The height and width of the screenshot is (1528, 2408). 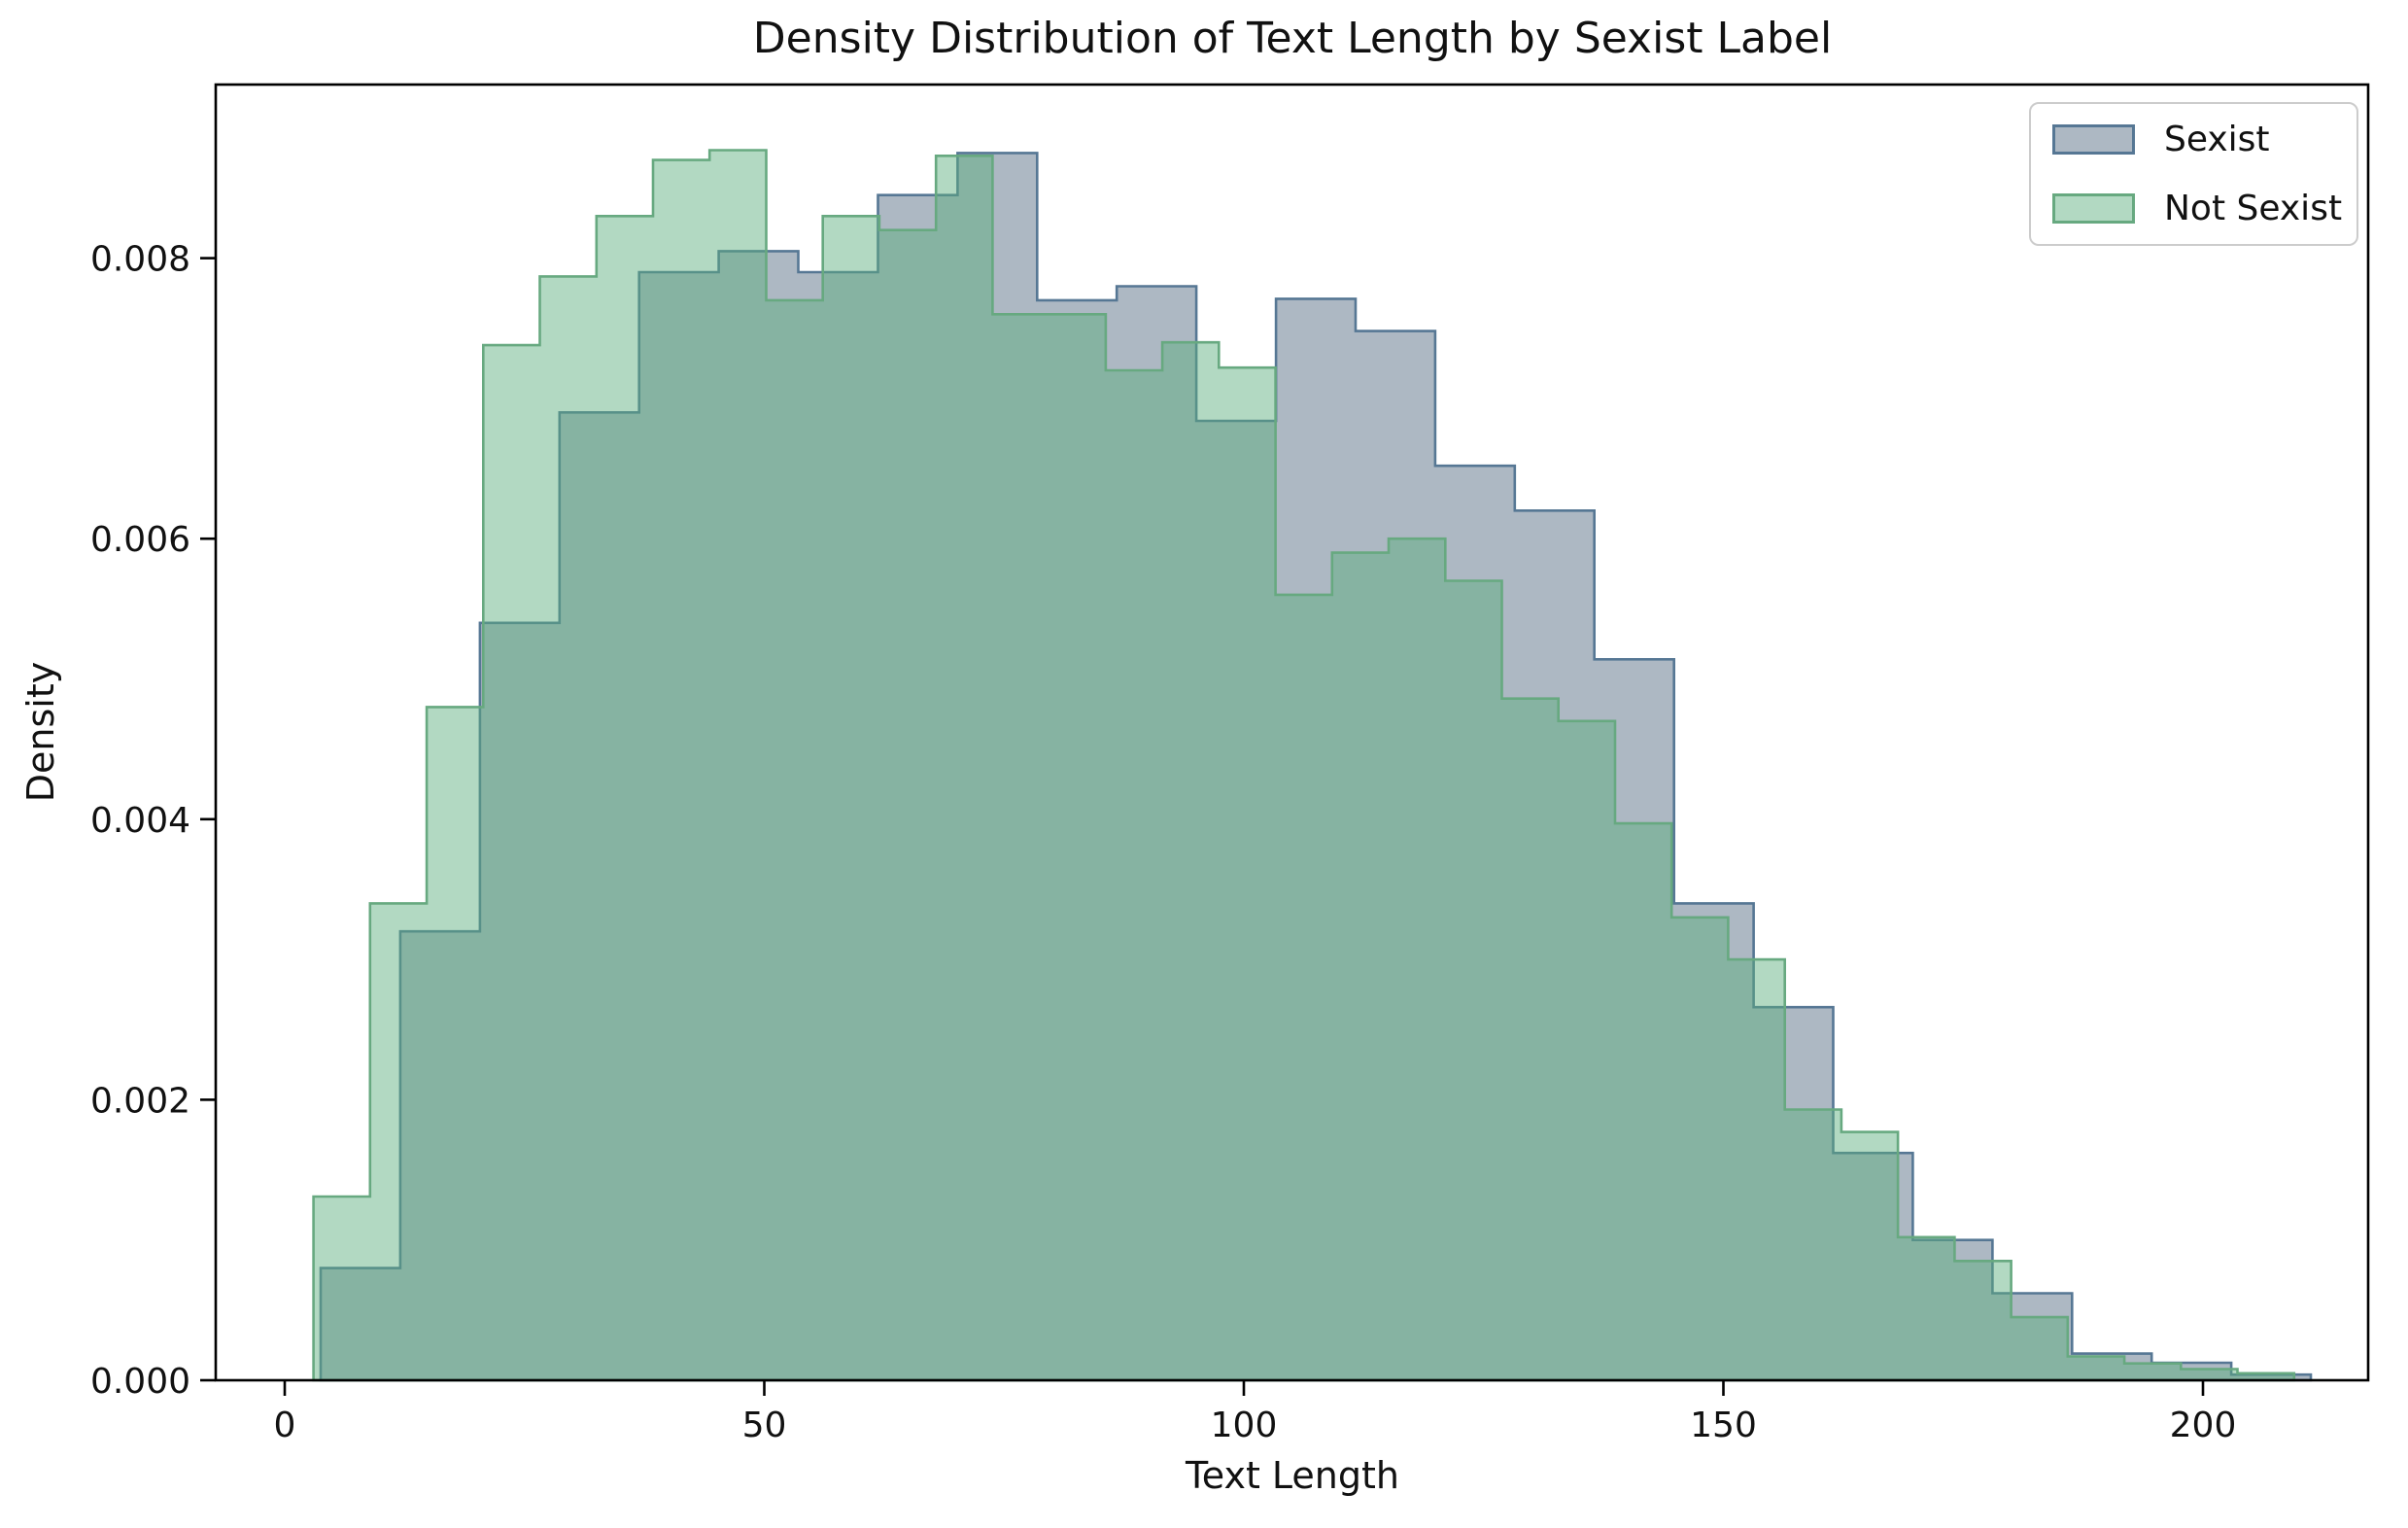 What do you see at coordinates (2093, 139) in the screenshot?
I see `legend-swatch-sexist-icon` at bounding box center [2093, 139].